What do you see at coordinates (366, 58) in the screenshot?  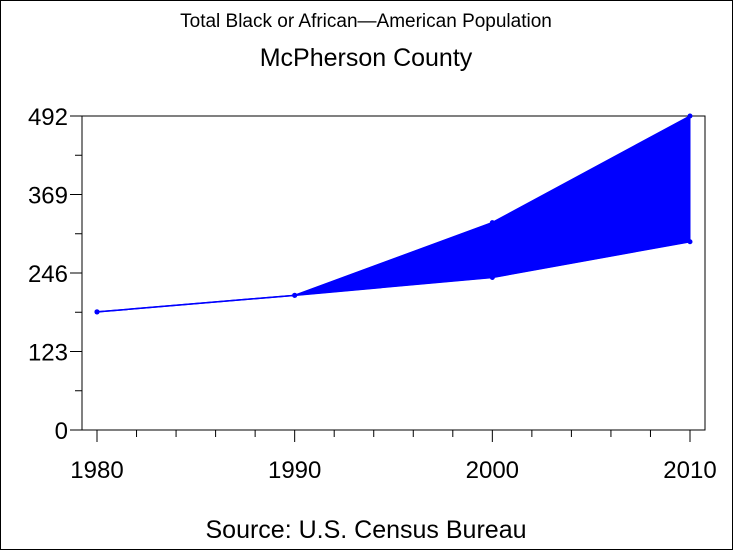 I see `chart-subtitle: McPherson County` at bounding box center [366, 58].